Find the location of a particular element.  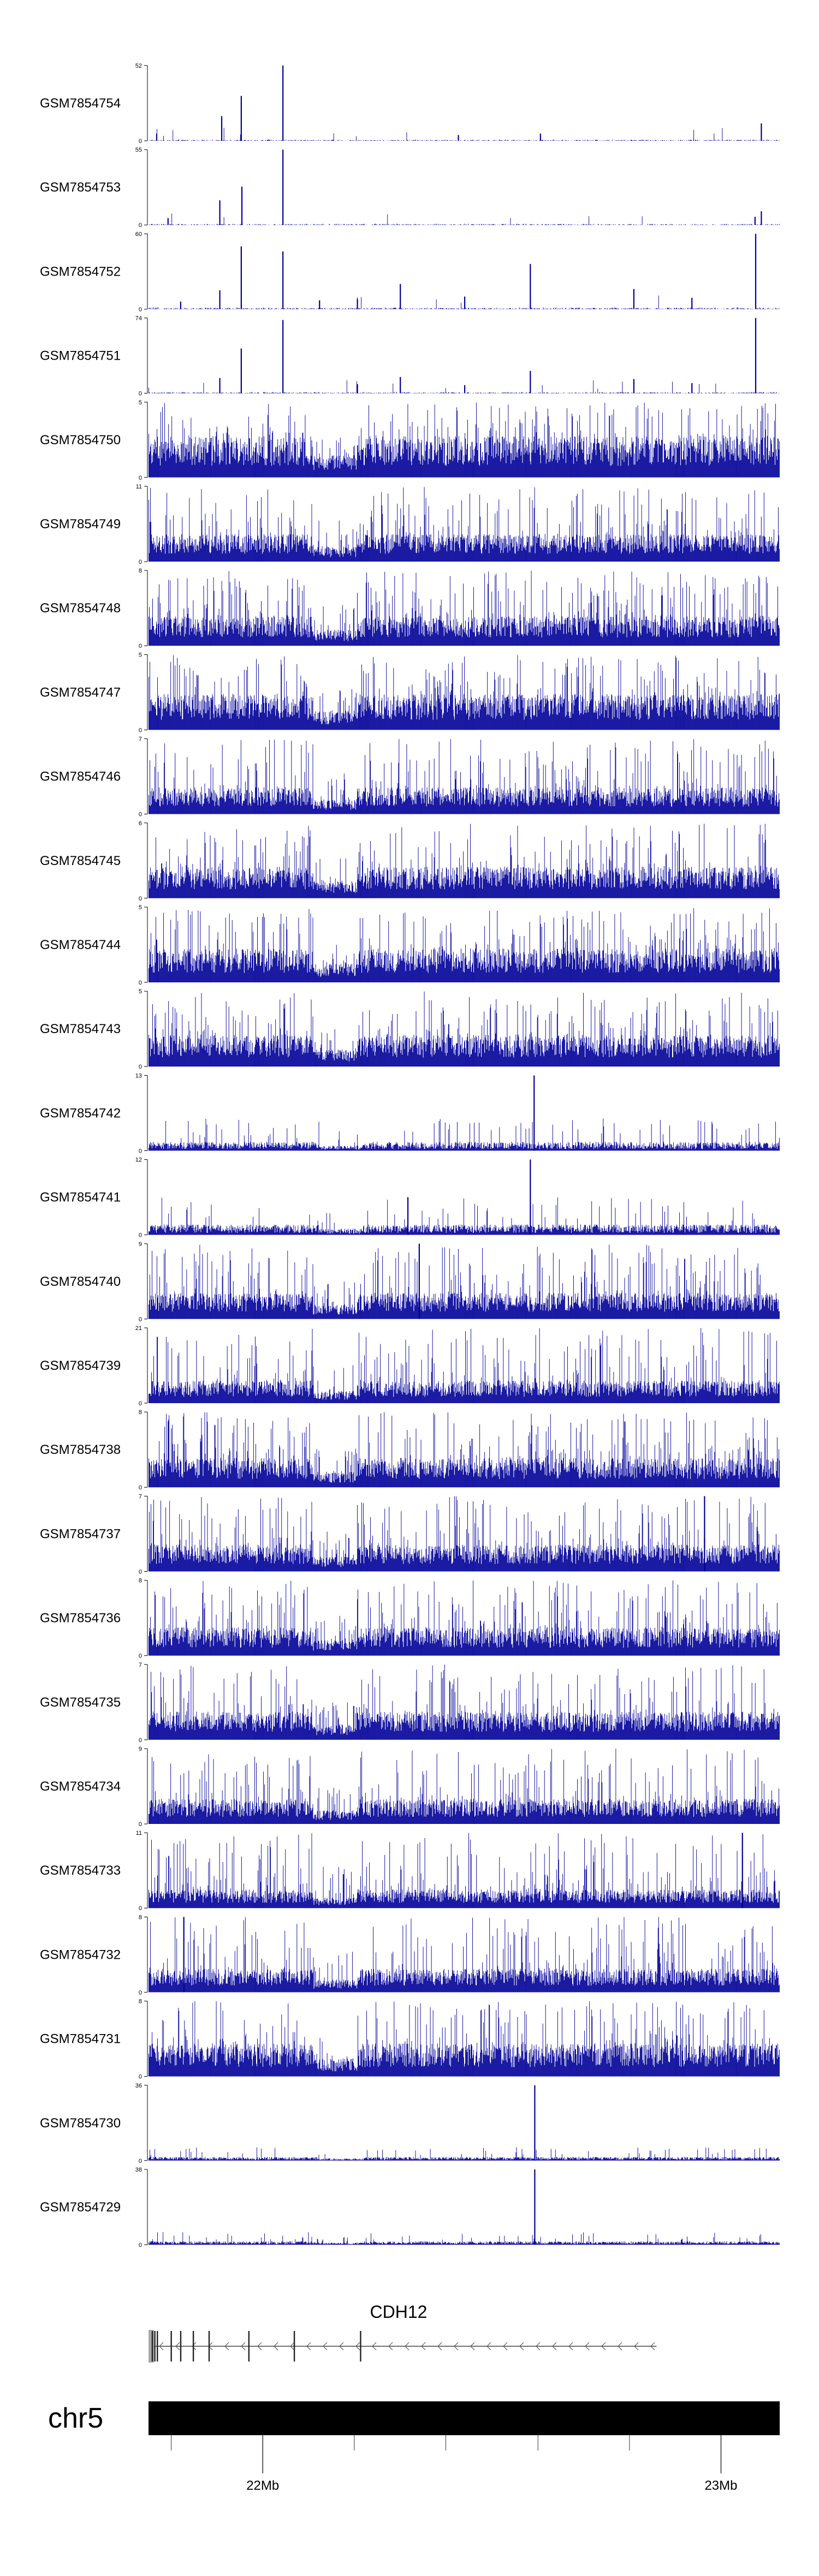

track-GSM7854738: GSM7854738 8 0 is located at coordinates (410, 1450).